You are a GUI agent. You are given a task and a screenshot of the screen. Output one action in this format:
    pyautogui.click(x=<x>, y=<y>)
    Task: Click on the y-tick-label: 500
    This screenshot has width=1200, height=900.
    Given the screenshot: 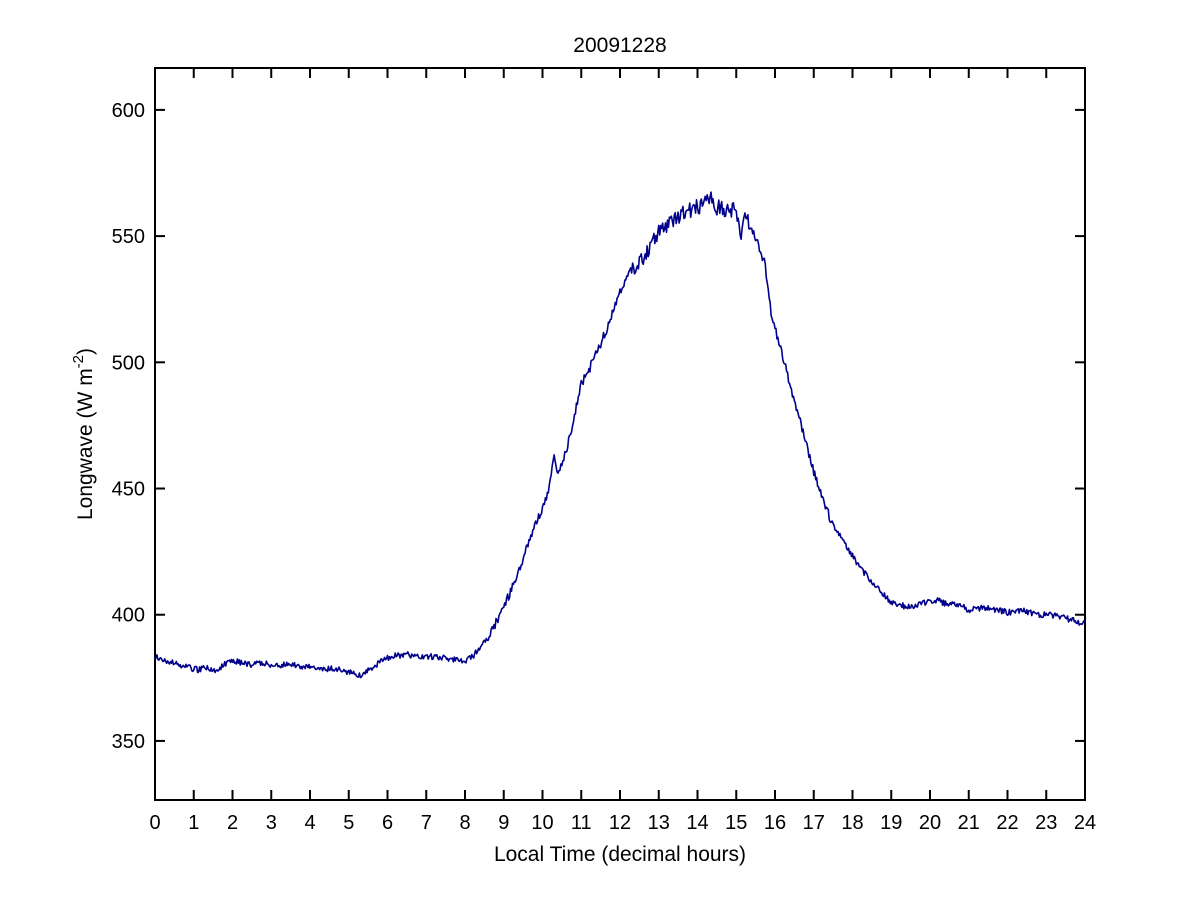 What is the action you would take?
    pyautogui.click(x=128, y=363)
    